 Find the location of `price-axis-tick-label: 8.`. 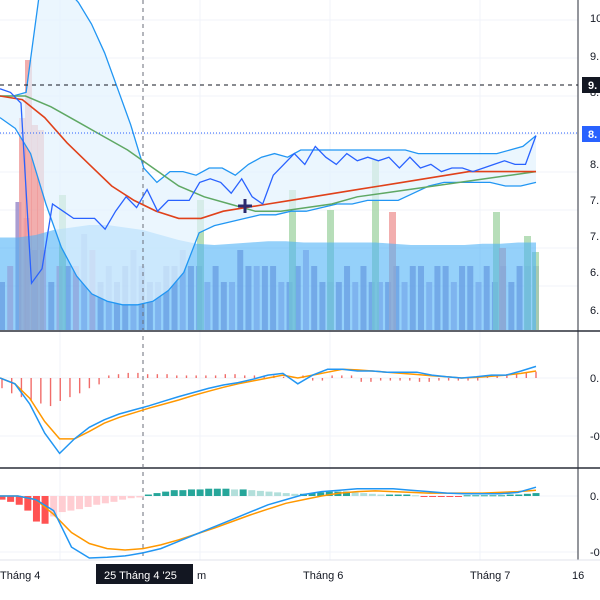

price-axis-tick-label: 8. is located at coordinates (594, 165).